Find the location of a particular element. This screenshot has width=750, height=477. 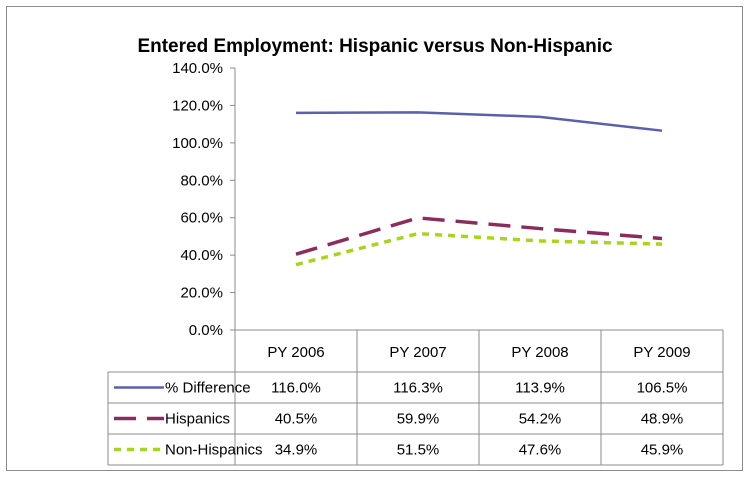

x-tick-label: PY 2009 is located at coordinates (661, 352).